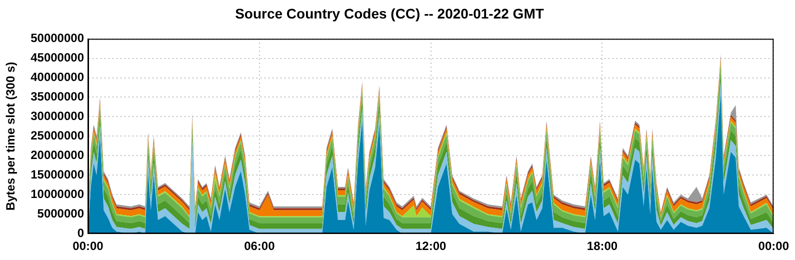  I want to click on y-tick-label: 0, so click(80, 233).